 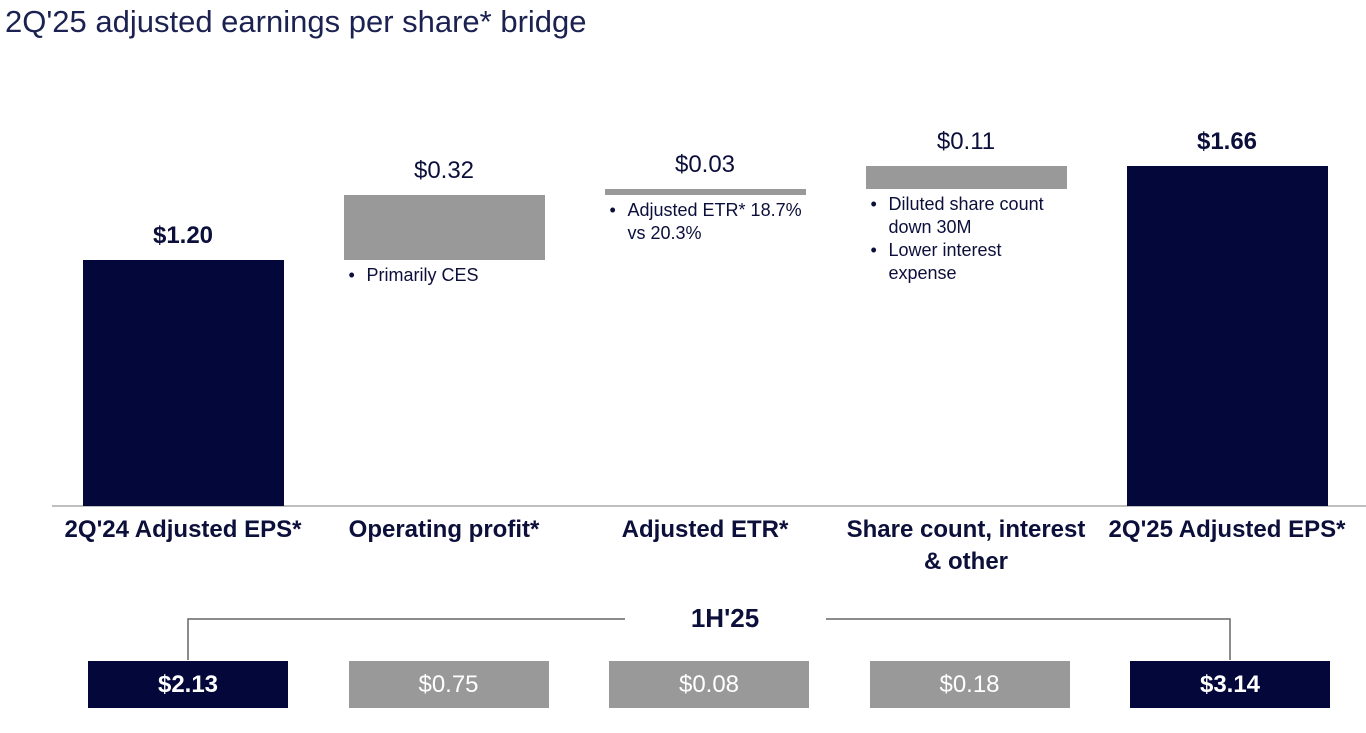 What do you see at coordinates (444, 170) in the screenshot?
I see `value-label: $0.32` at bounding box center [444, 170].